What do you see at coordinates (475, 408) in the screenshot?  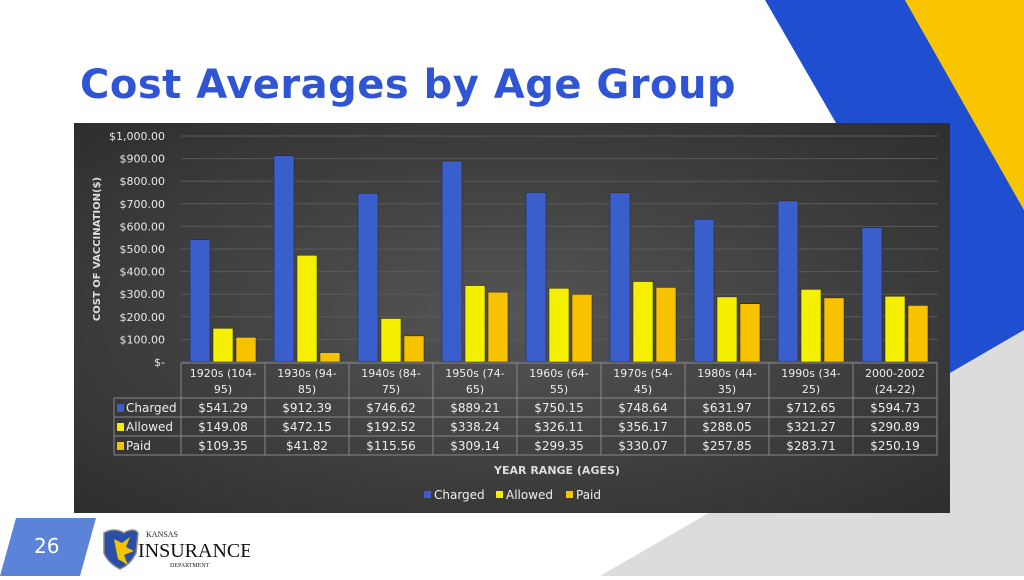 I see `data-label: $889.21` at bounding box center [475, 408].